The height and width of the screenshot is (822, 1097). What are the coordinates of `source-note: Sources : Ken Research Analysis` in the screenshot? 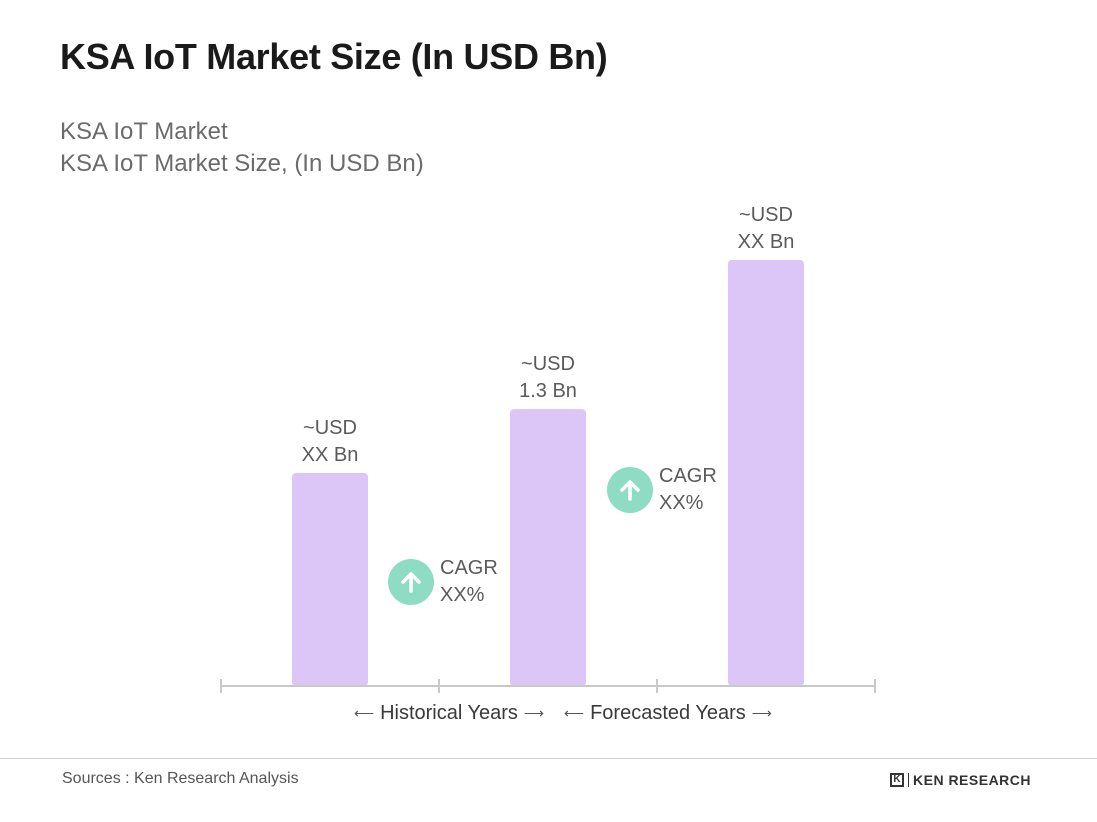 It's located at (180, 778).